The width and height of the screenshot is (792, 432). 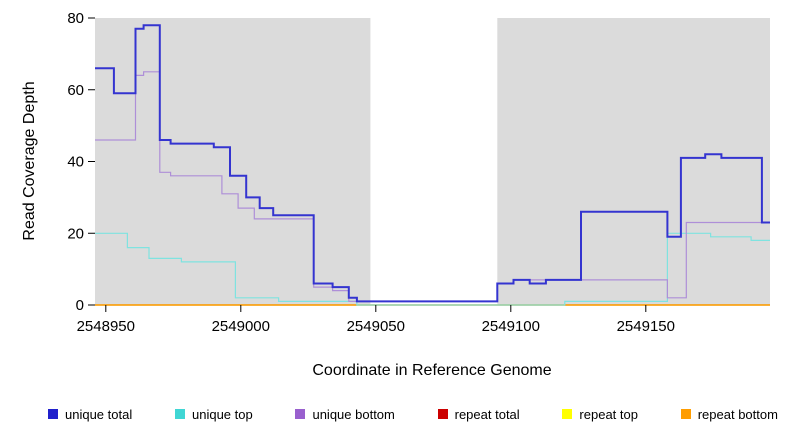 What do you see at coordinates (179, 414) in the screenshot?
I see `legend-swatch-unique-top` at bounding box center [179, 414].